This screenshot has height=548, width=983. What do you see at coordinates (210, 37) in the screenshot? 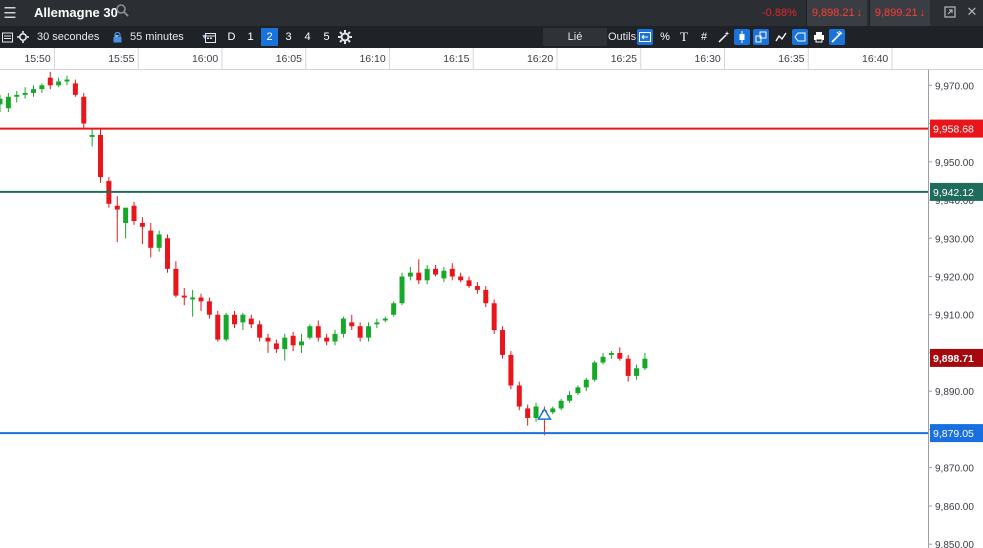
I see `calendar-icon` at bounding box center [210, 37].